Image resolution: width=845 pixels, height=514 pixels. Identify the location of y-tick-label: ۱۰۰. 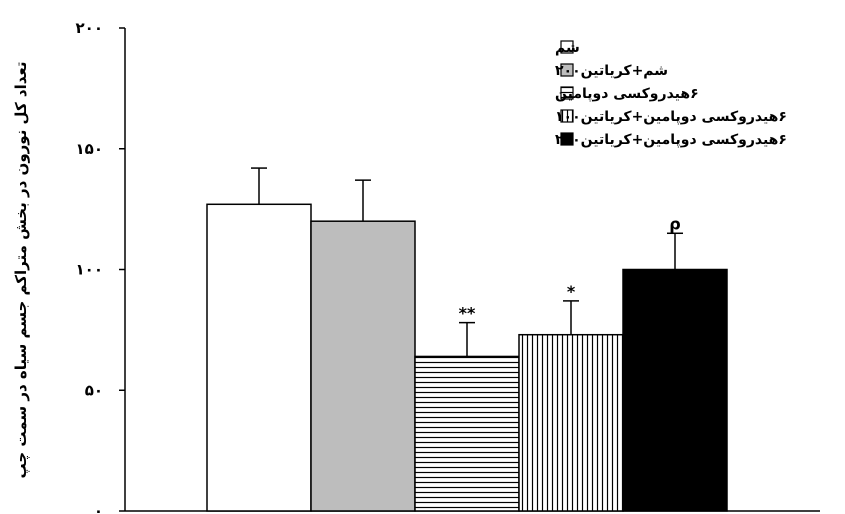
(89, 270).